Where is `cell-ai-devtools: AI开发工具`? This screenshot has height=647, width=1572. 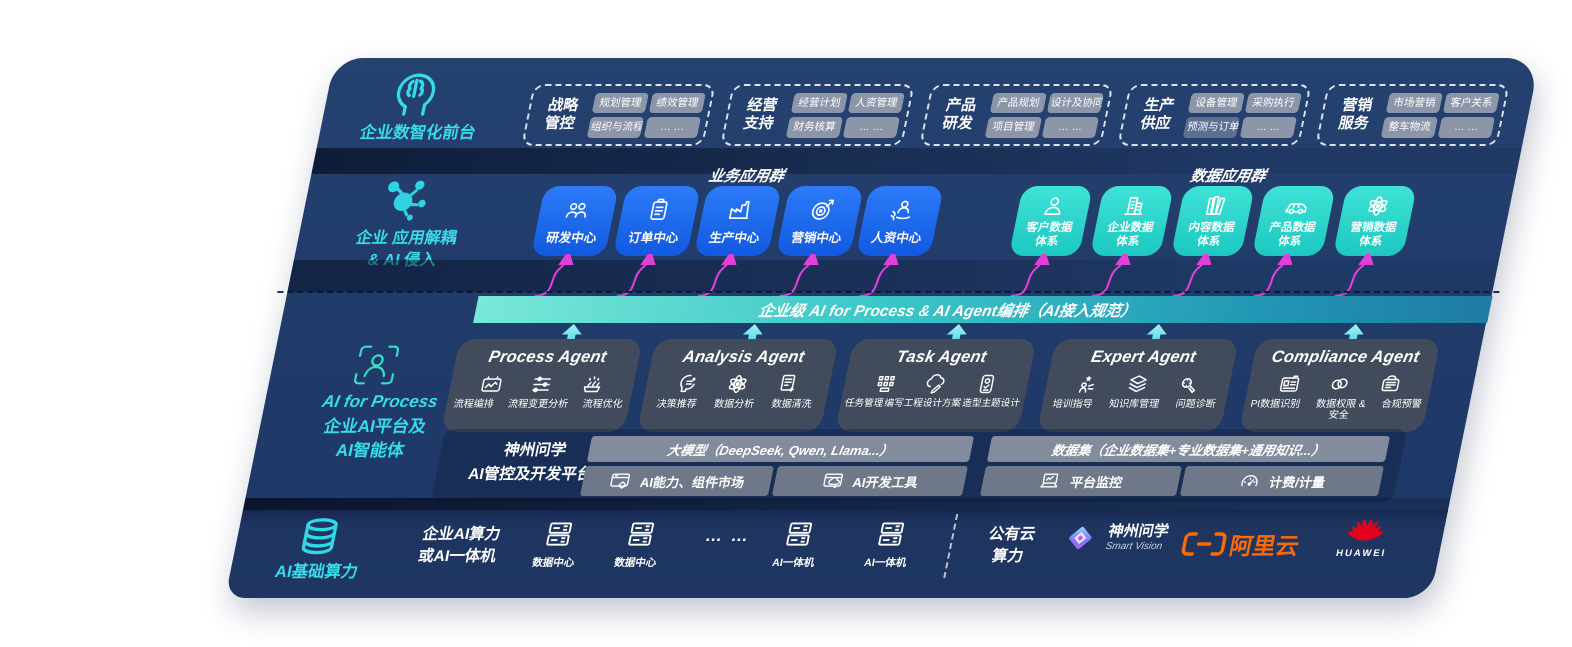
cell-ai-devtools: AI开发工具 is located at coordinates (869, 481).